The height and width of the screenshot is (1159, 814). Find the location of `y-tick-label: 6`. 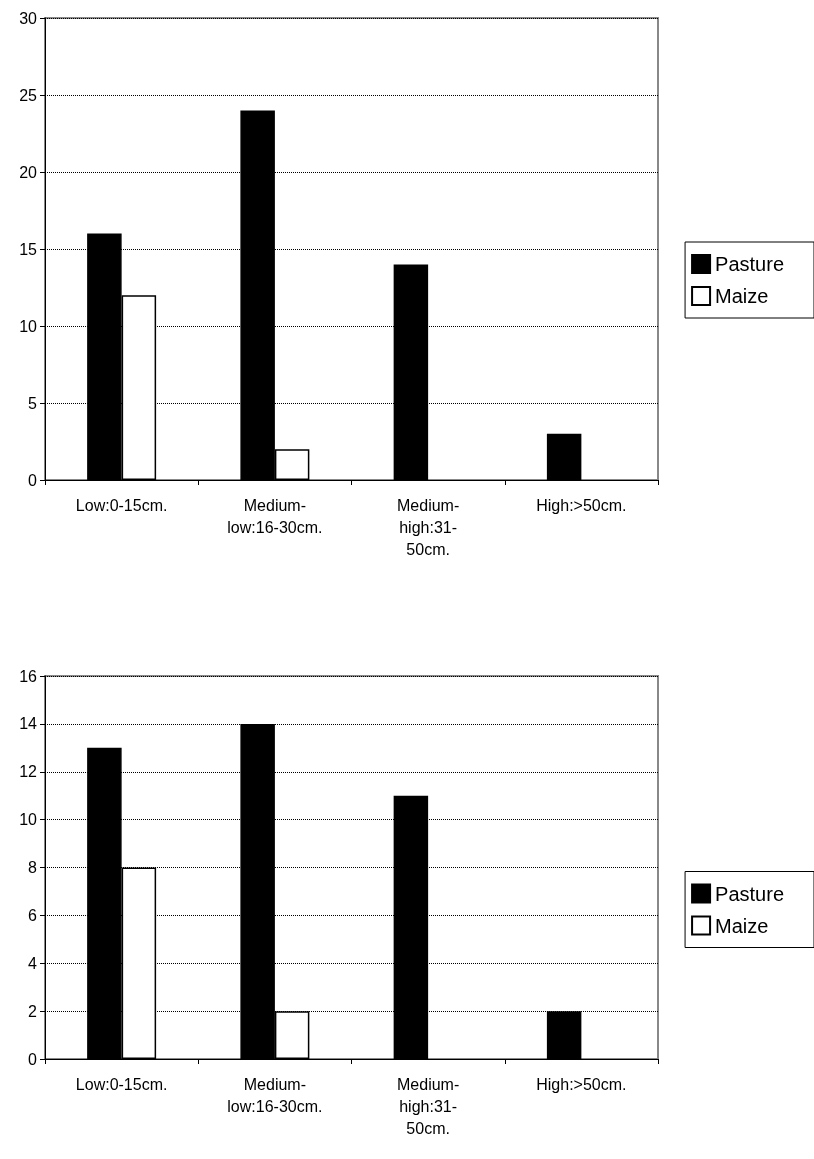

y-tick-label: 6 is located at coordinates (33, 915).